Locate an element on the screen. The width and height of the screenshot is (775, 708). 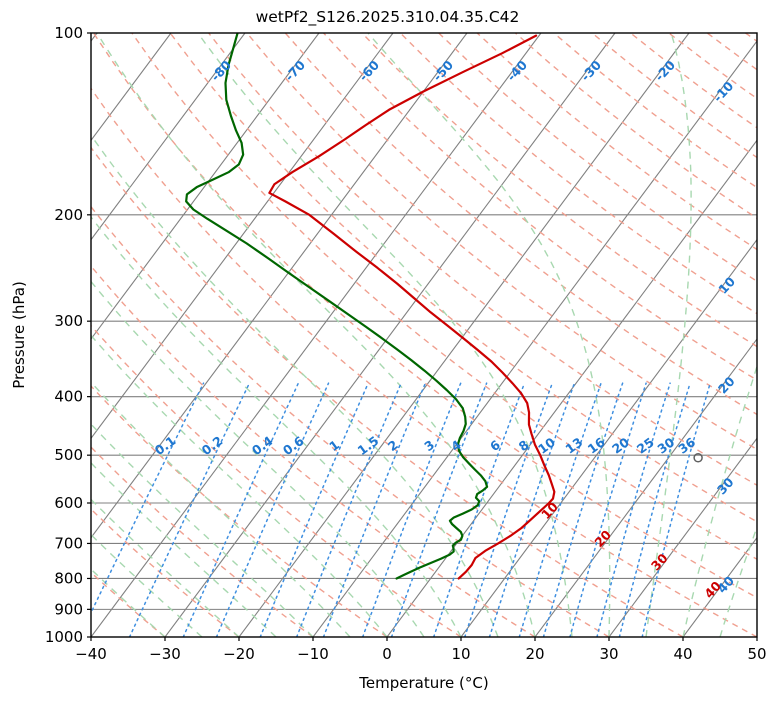
x-axis-tick-label: 50 is located at coordinates (756, 654).